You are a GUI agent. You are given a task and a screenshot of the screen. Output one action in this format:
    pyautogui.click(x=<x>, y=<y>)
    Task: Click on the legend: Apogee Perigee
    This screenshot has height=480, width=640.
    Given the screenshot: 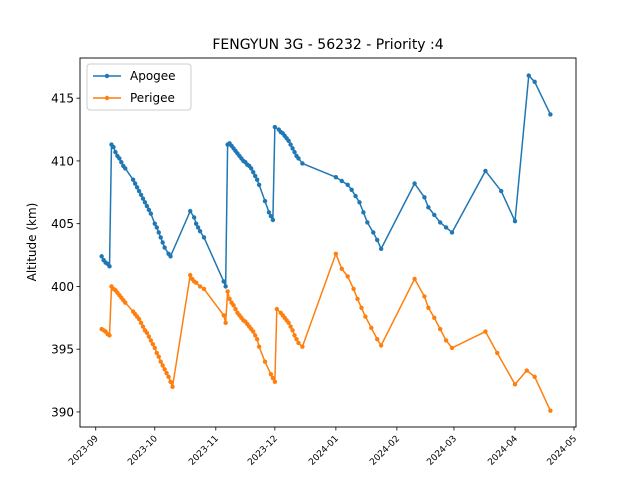 What is the action you would take?
    pyautogui.click(x=139, y=87)
    